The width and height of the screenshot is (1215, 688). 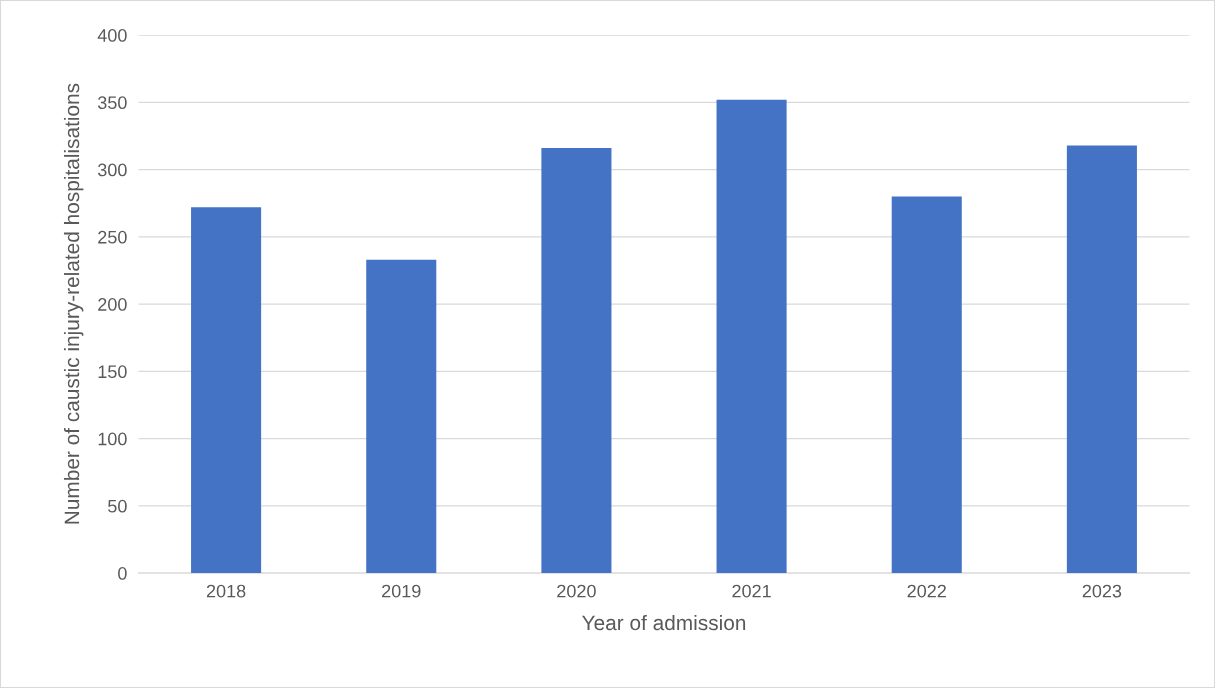 I want to click on y-tick-label: 100, so click(x=112, y=439).